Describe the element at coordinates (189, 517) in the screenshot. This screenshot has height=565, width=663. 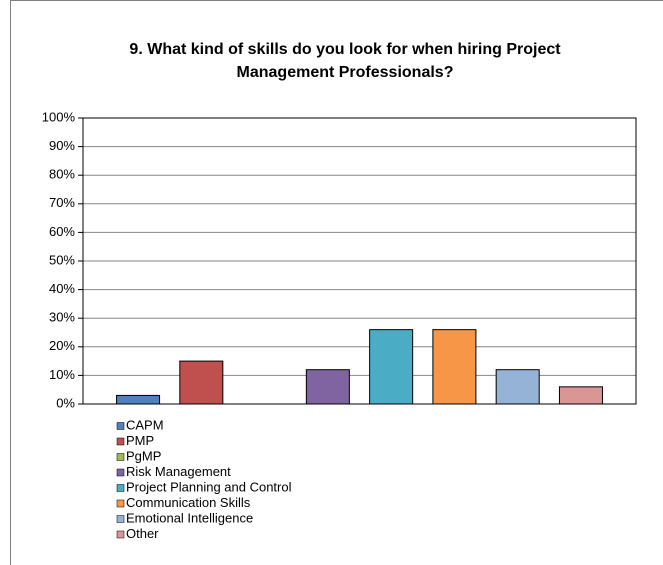
I see `legend-label: Emotional Intelligence` at that location.